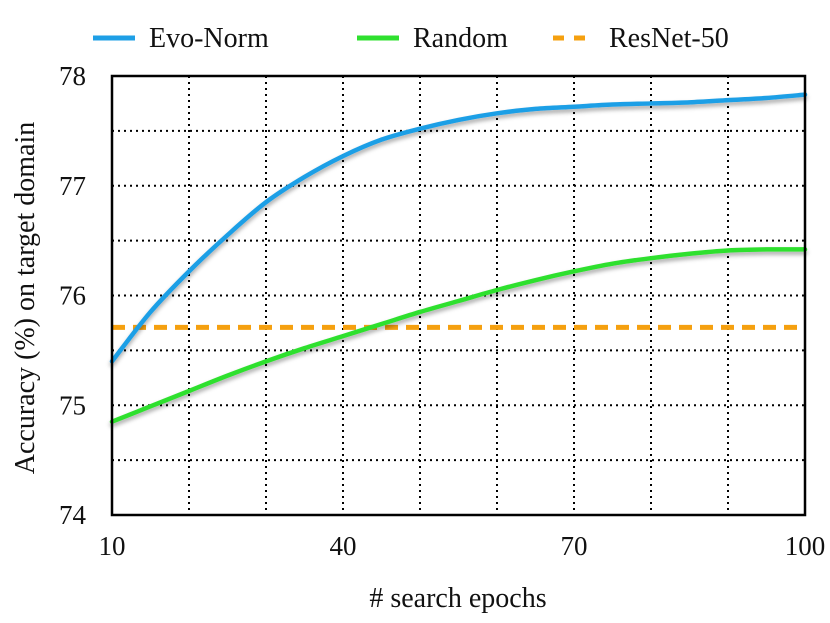 Image resolution: width=830 pixels, height=623 pixels. Describe the element at coordinates (574, 546) in the screenshot. I see `x-tick-label: 70` at that location.